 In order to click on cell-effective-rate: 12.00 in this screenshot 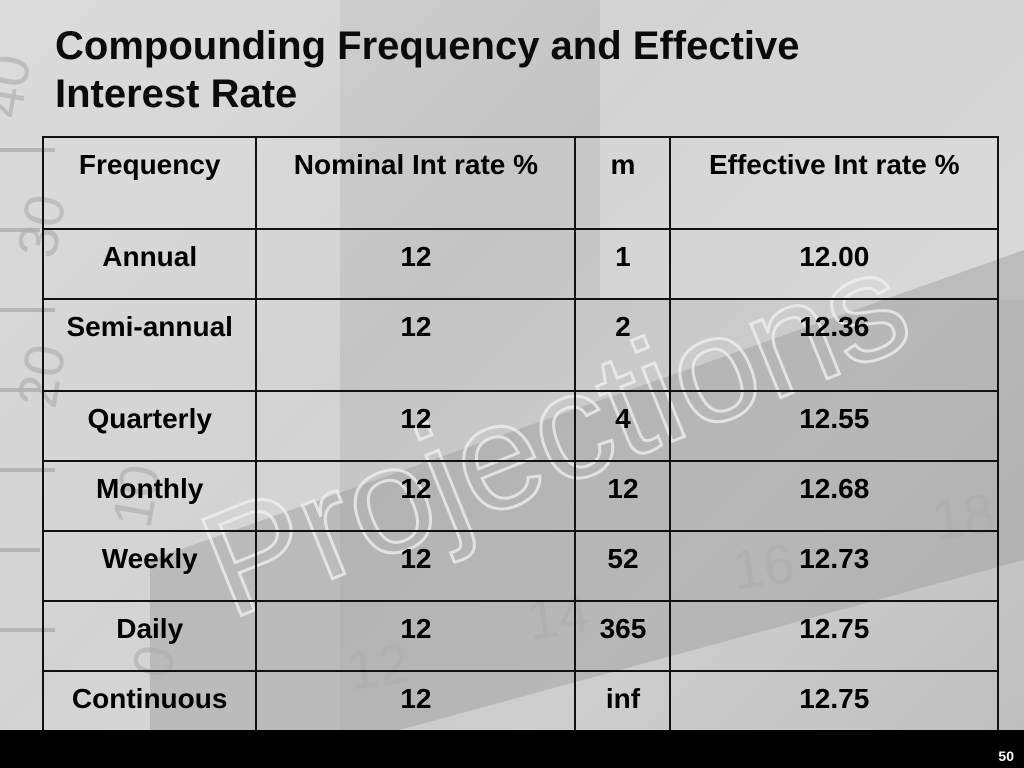, I will do `click(834, 264)`.